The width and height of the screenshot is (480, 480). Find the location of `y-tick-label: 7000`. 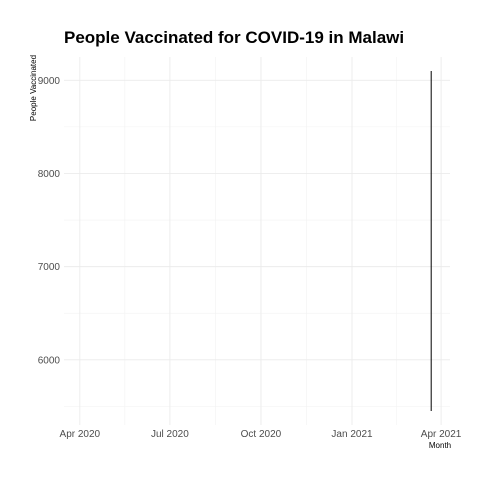

y-tick-label: 7000 is located at coordinates (49, 267).